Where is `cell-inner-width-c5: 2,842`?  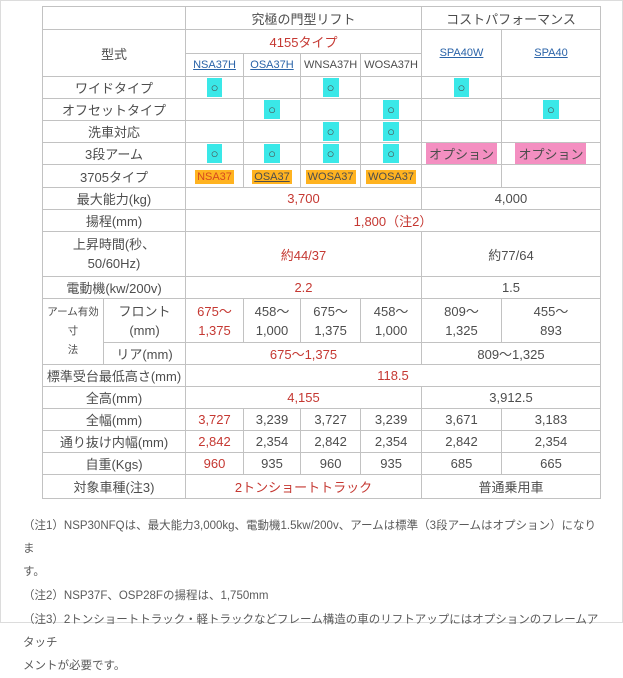 cell-inner-width-c5: 2,842 is located at coordinates (461, 441).